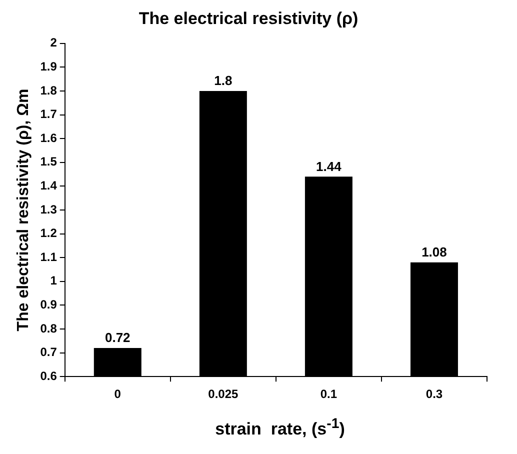 The image size is (517, 454). Describe the element at coordinates (49, 161) in the screenshot. I see `y-tick-label: 1.5` at that location.